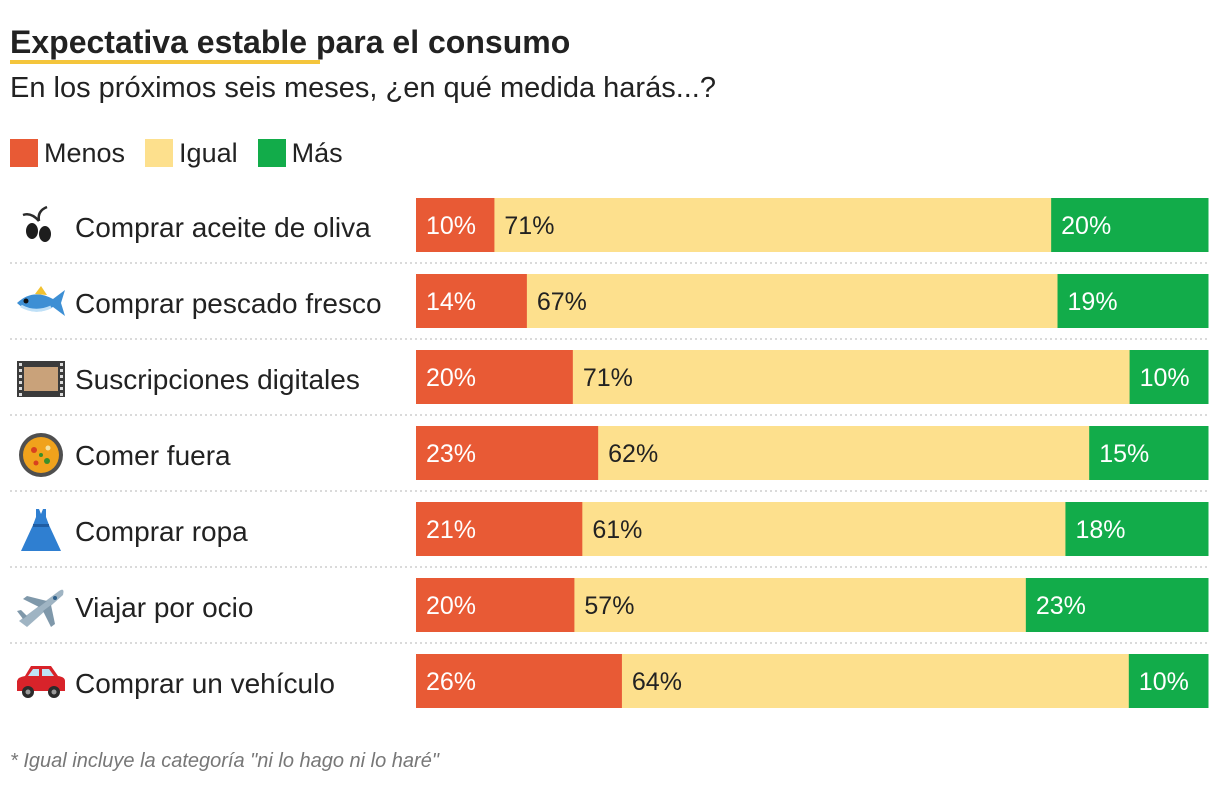 Image resolution: width=1220 pixels, height=798 pixels. I want to click on legend-item-igual: Igual, so click(191, 153).